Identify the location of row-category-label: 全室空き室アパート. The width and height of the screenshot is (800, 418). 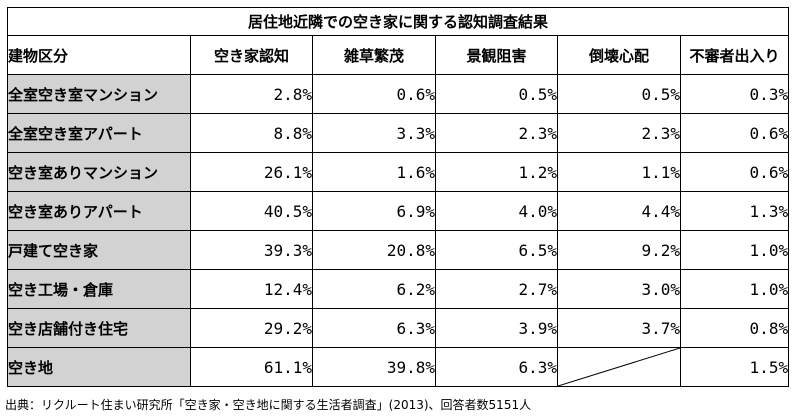
(99, 133).